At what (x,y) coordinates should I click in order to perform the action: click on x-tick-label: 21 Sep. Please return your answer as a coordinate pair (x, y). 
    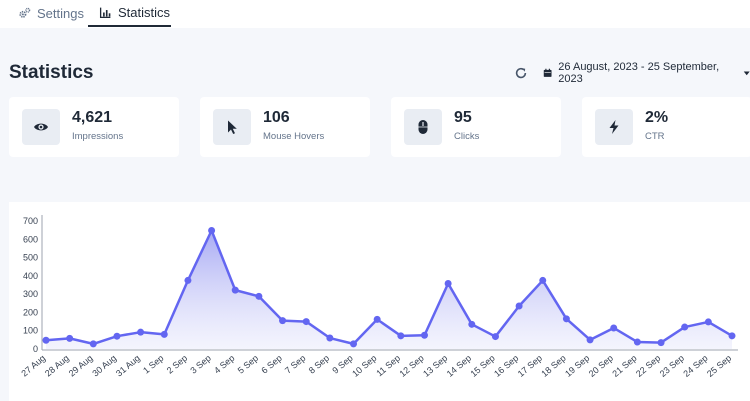
    Looking at the image, I should click on (624, 366).